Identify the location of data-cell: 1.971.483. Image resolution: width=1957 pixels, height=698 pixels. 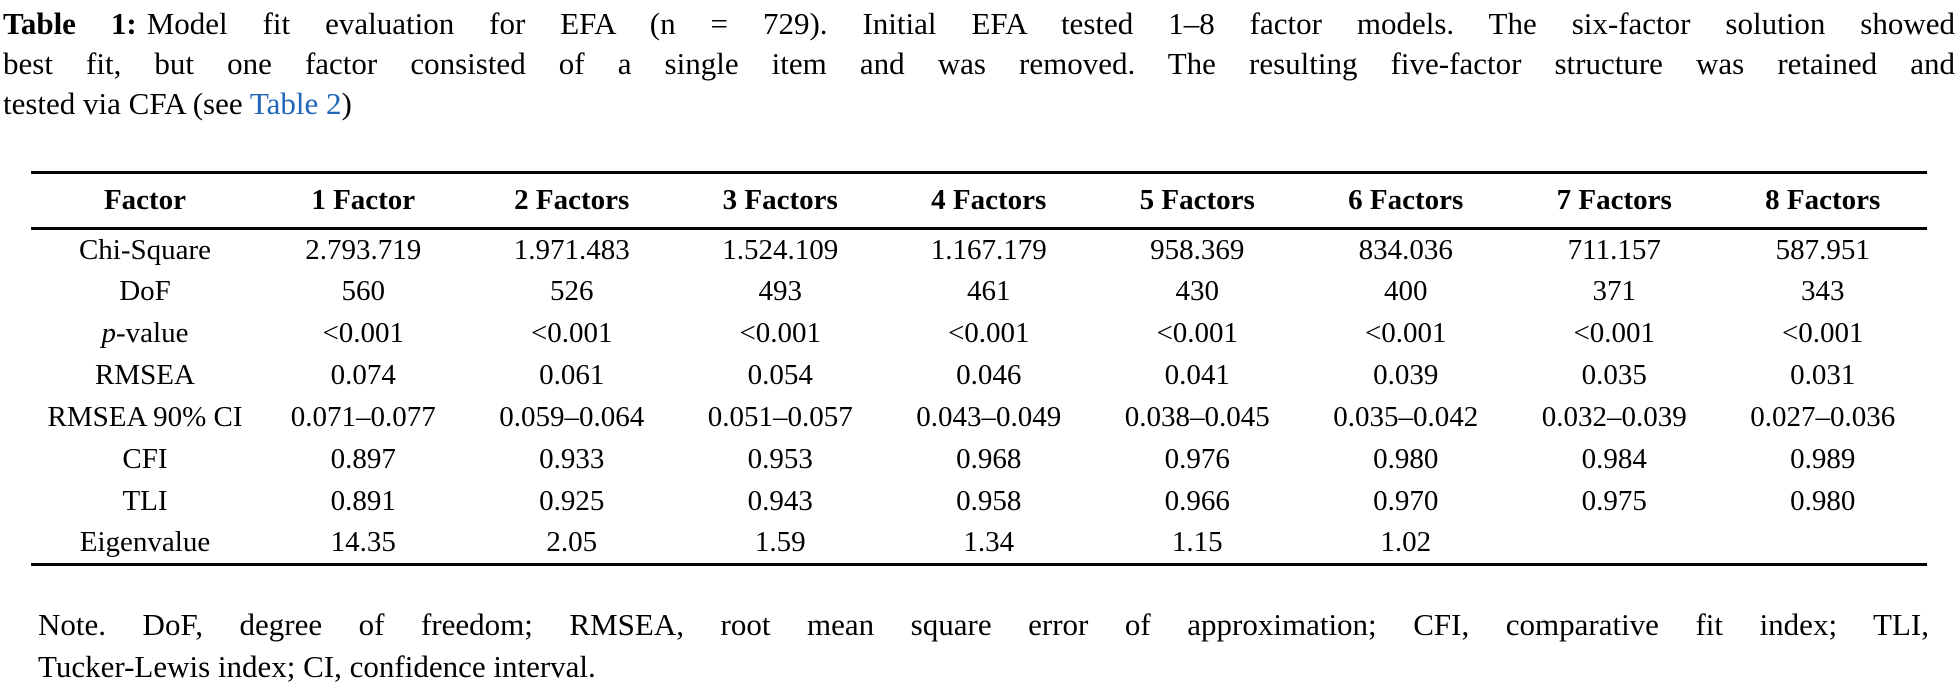
(571, 249).